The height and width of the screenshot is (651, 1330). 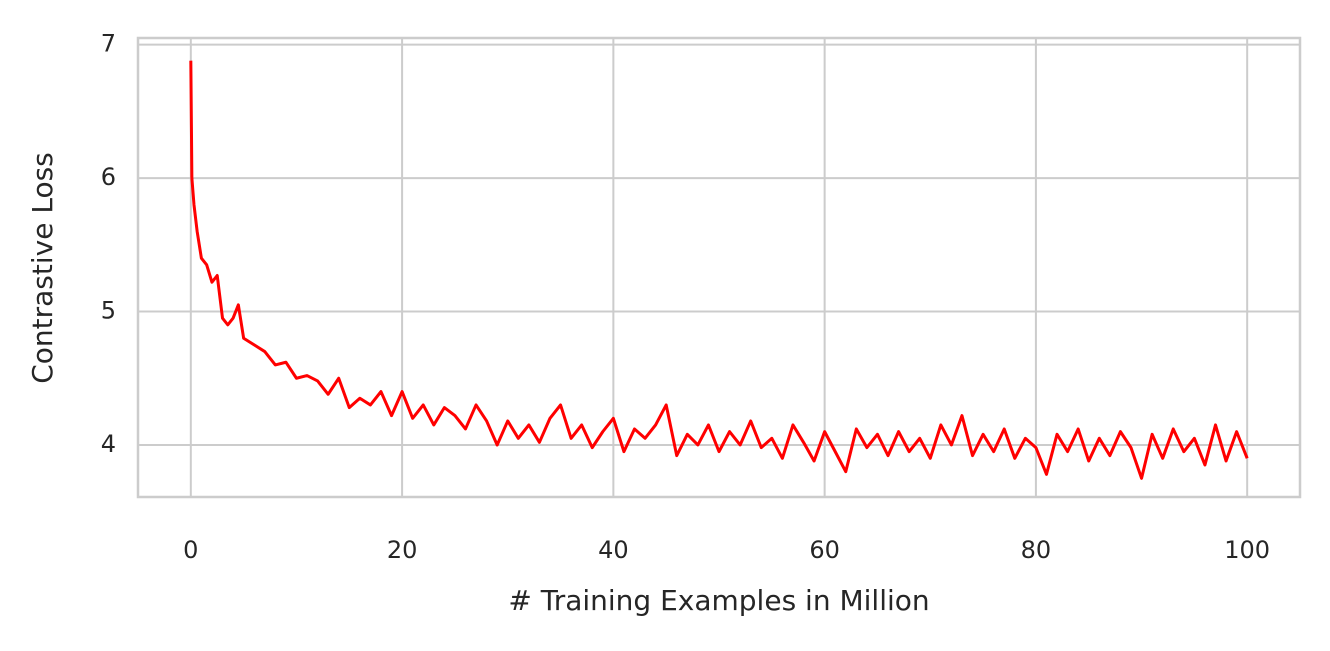 What do you see at coordinates (108, 44) in the screenshot?
I see `y-tick-label: 7` at bounding box center [108, 44].